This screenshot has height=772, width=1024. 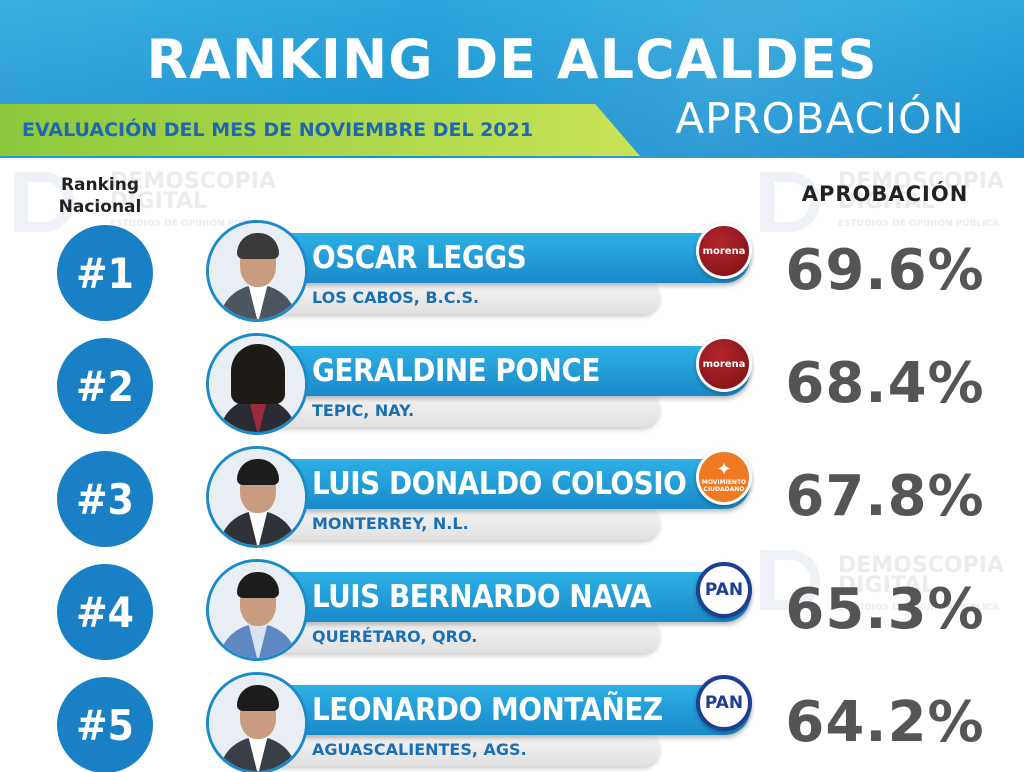 I want to click on approval-column-label: APROBACIÓN, so click(x=885, y=194).